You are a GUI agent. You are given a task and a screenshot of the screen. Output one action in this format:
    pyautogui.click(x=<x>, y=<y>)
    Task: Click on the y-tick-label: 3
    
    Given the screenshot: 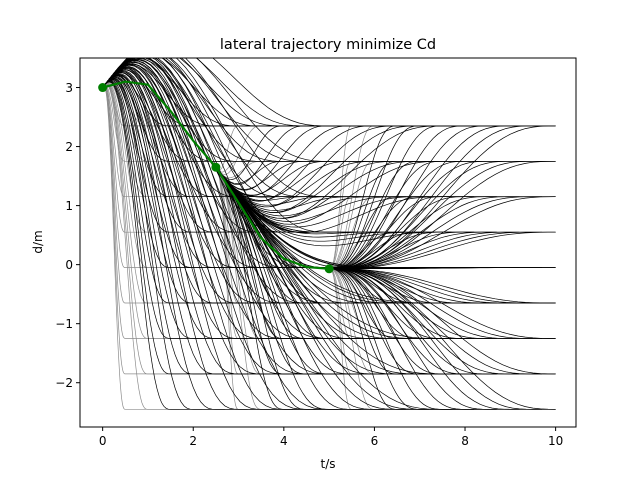 What is the action you would take?
    pyautogui.click(x=69, y=88)
    